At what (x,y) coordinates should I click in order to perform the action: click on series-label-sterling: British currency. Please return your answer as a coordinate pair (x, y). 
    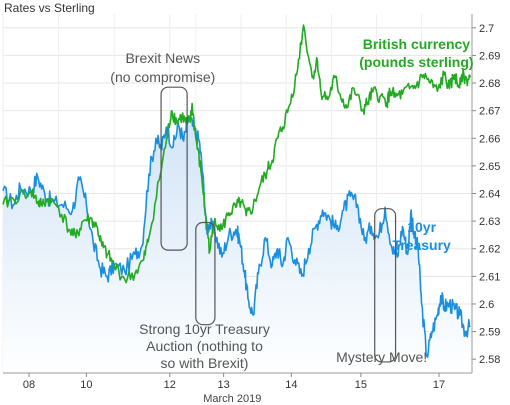
    Looking at the image, I should click on (417, 44).